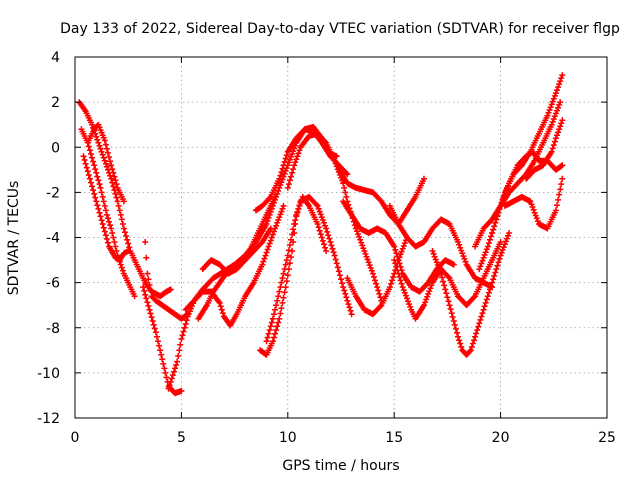 The image size is (640, 480). I want to click on series-track-y, so click(544, 149).